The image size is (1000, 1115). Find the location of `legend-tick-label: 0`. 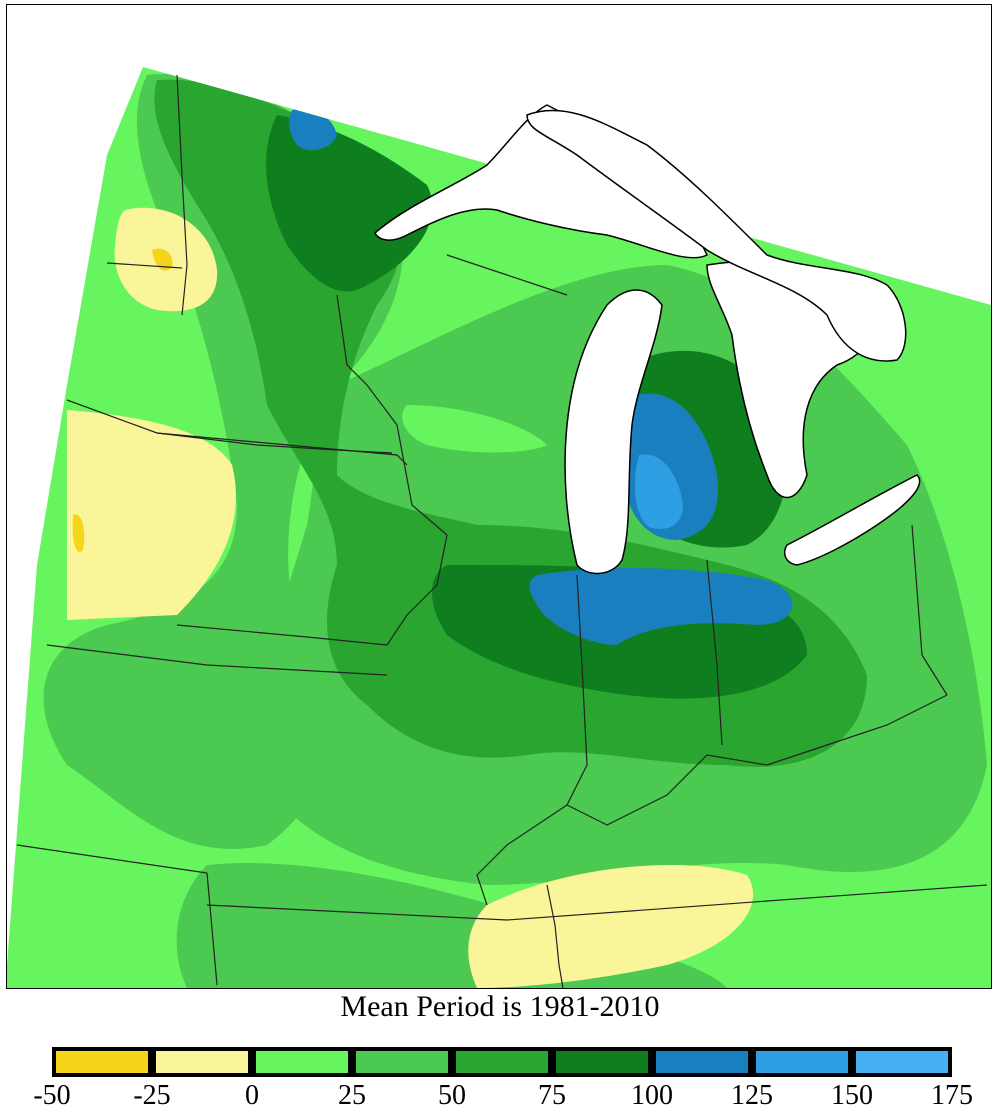

legend-tick-label: 0 is located at coordinates (252, 1095).